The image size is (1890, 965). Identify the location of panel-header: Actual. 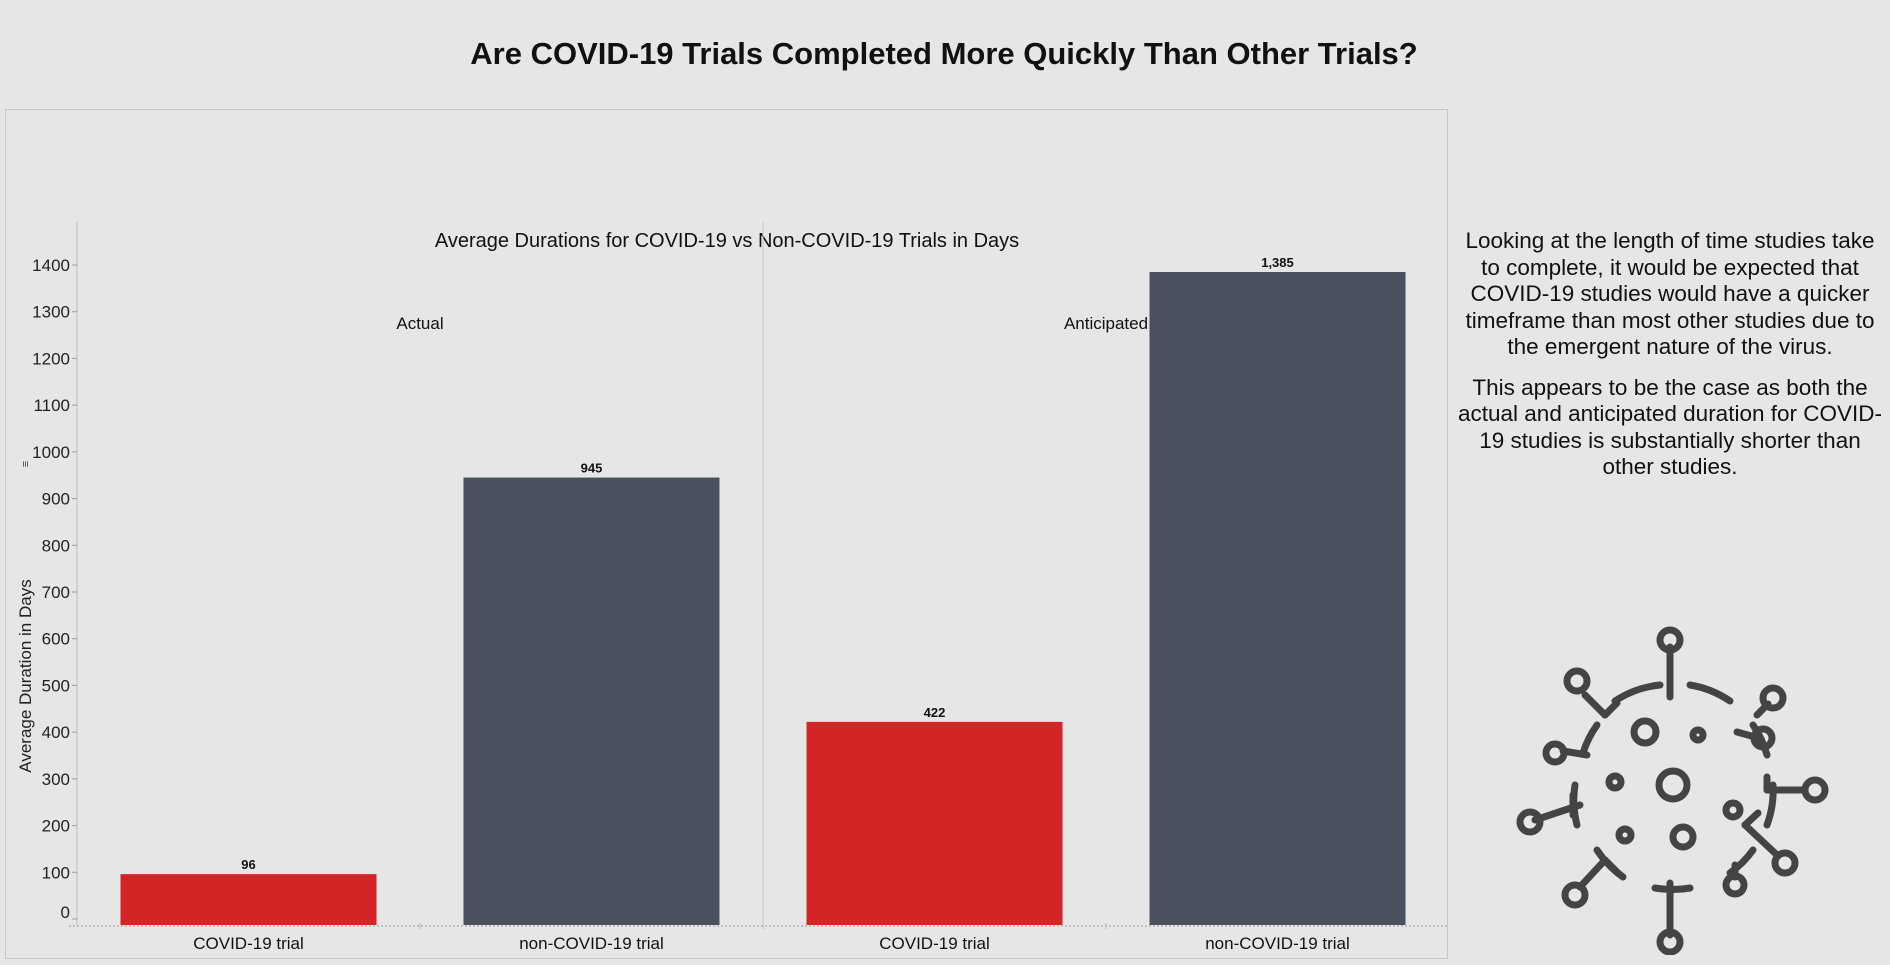
(419, 323).